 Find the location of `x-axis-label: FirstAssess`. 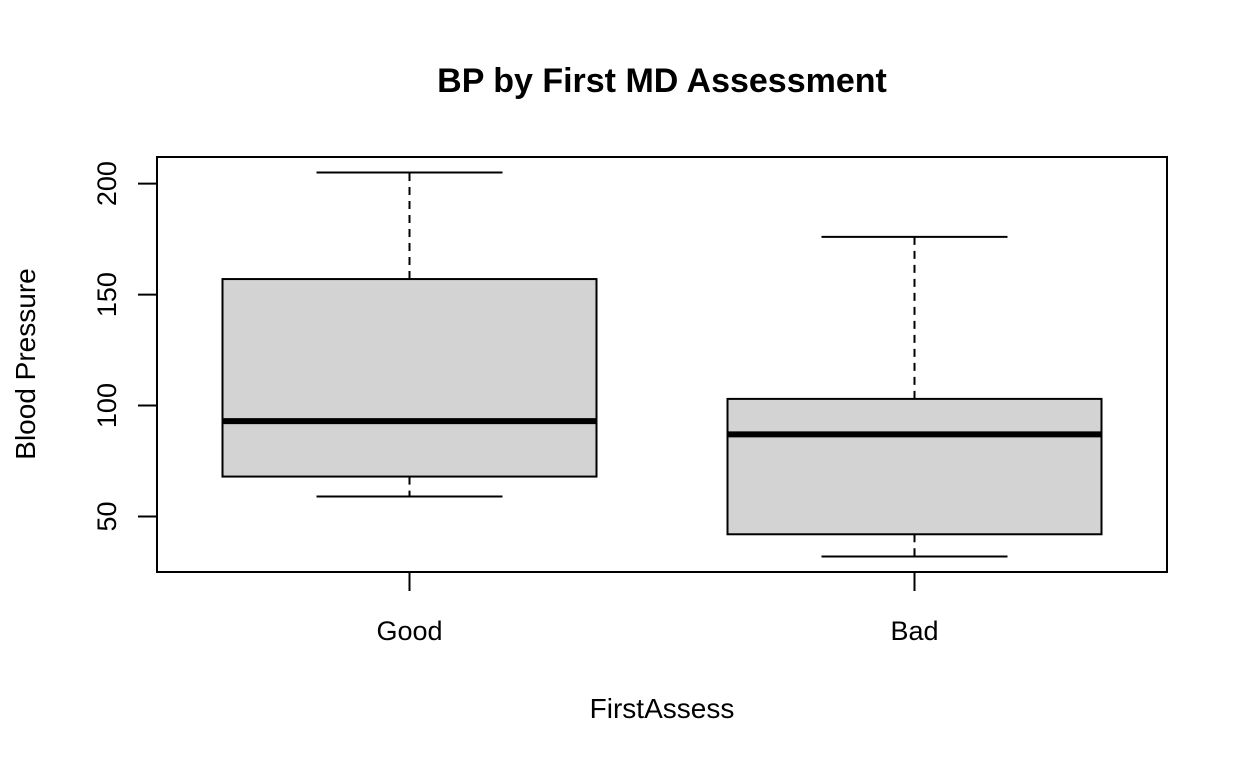

x-axis-label: FirstAssess is located at coordinates (662, 708).